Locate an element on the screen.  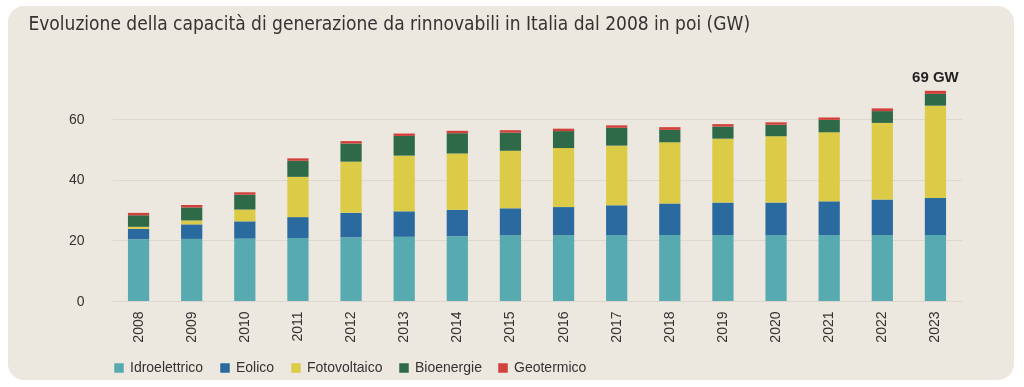
chart-title: Evoluzione della capacità di generazione da rinnovabili in Italia dal 2008 in poi (GW) is located at coordinates (389, 22).